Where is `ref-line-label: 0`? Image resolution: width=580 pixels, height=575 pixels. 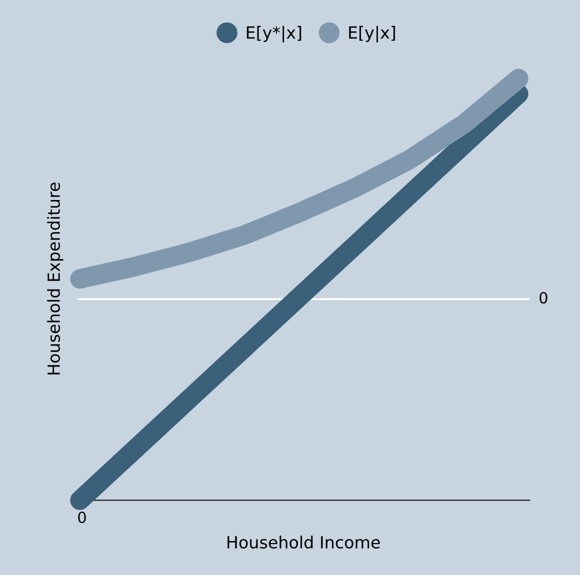
ref-line-label: 0 is located at coordinates (544, 298).